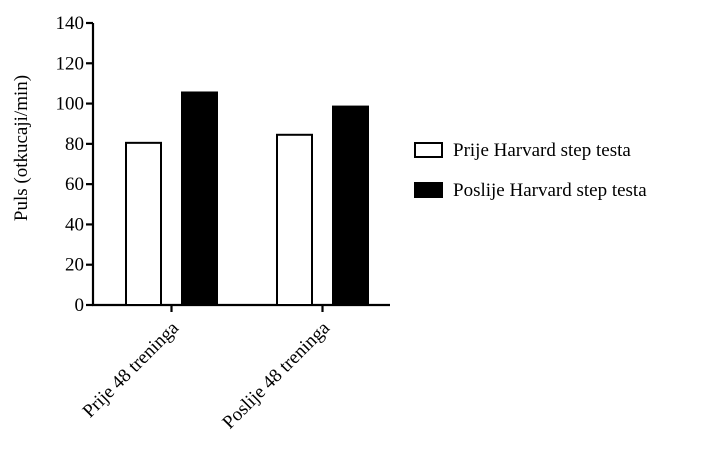 Image resolution: width=704 pixels, height=458 pixels. I want to click on y-axis-title: Puls (otkucaji/min), so click(21, 148).